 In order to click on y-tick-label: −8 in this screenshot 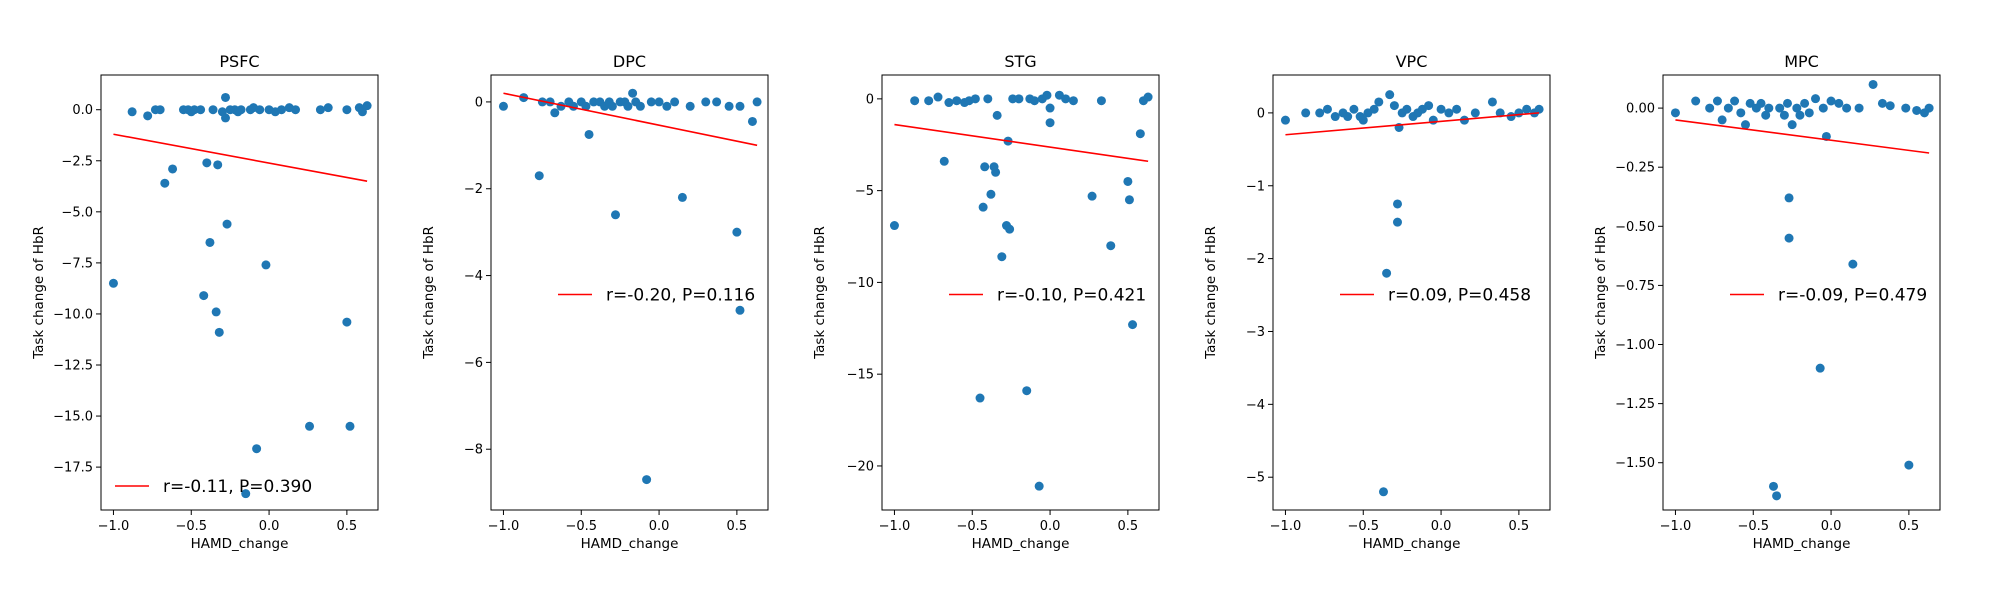, I will do `click(473, 450)`.